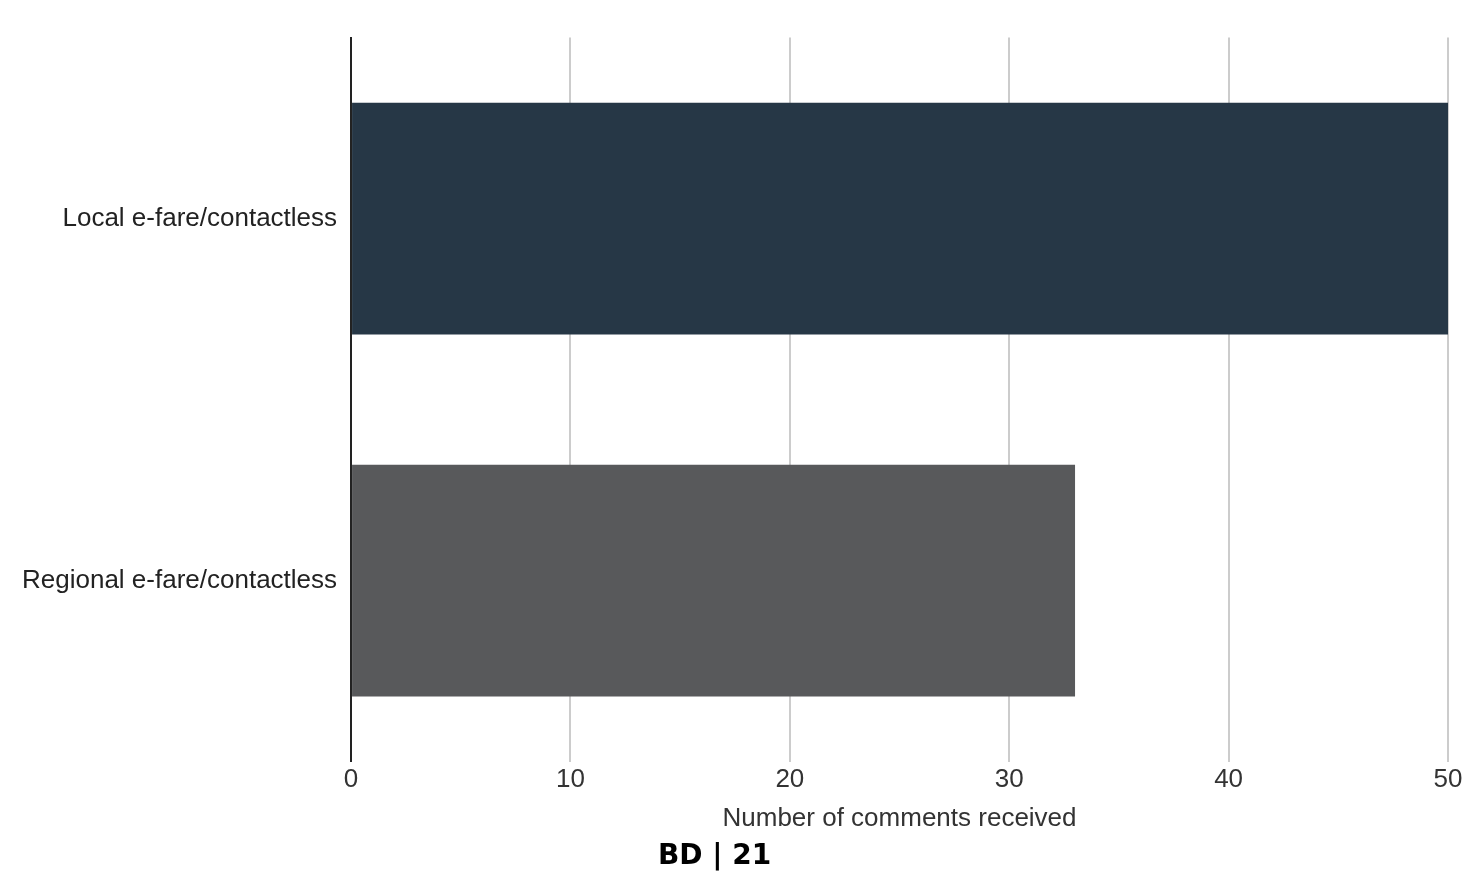  I want to click on text: BD | 21, so click(715, 854).